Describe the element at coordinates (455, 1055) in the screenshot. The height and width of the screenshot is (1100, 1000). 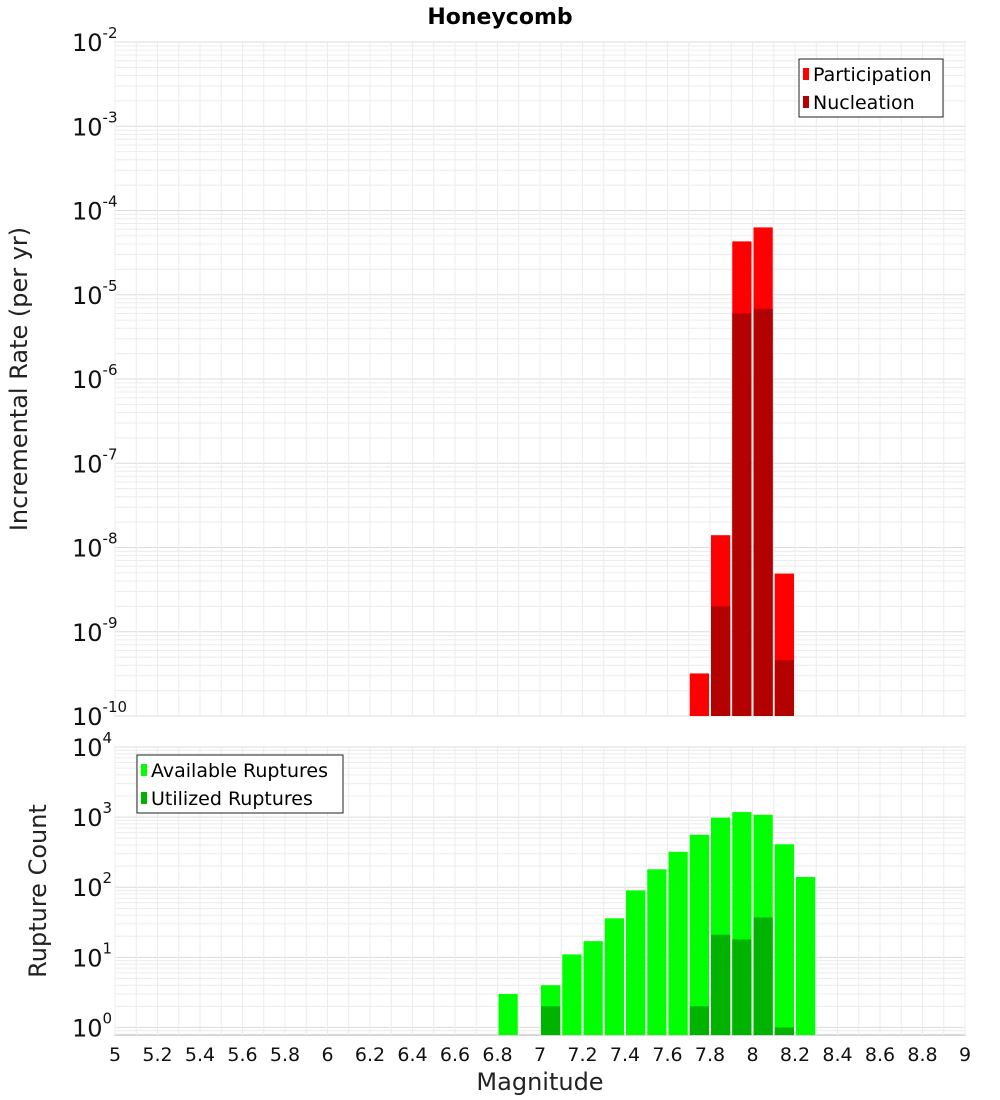
I see `x-tick-label: 6.6` at that location.